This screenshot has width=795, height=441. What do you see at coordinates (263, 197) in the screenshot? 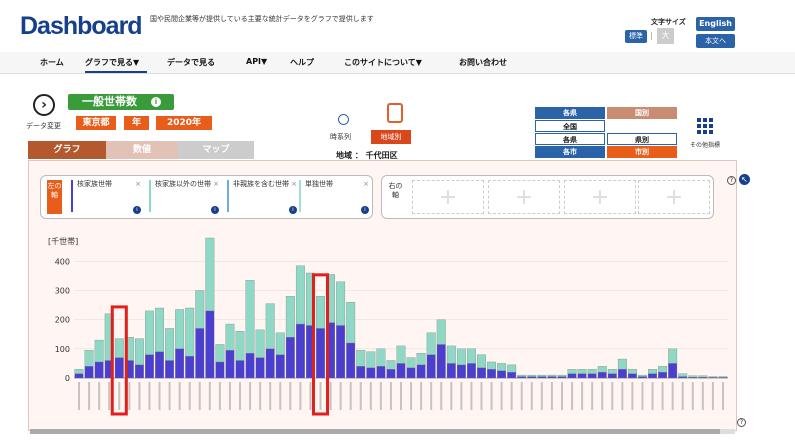
I see `legend-item: 非親族を含む世帯 × i` at bounding box center [263, 197].